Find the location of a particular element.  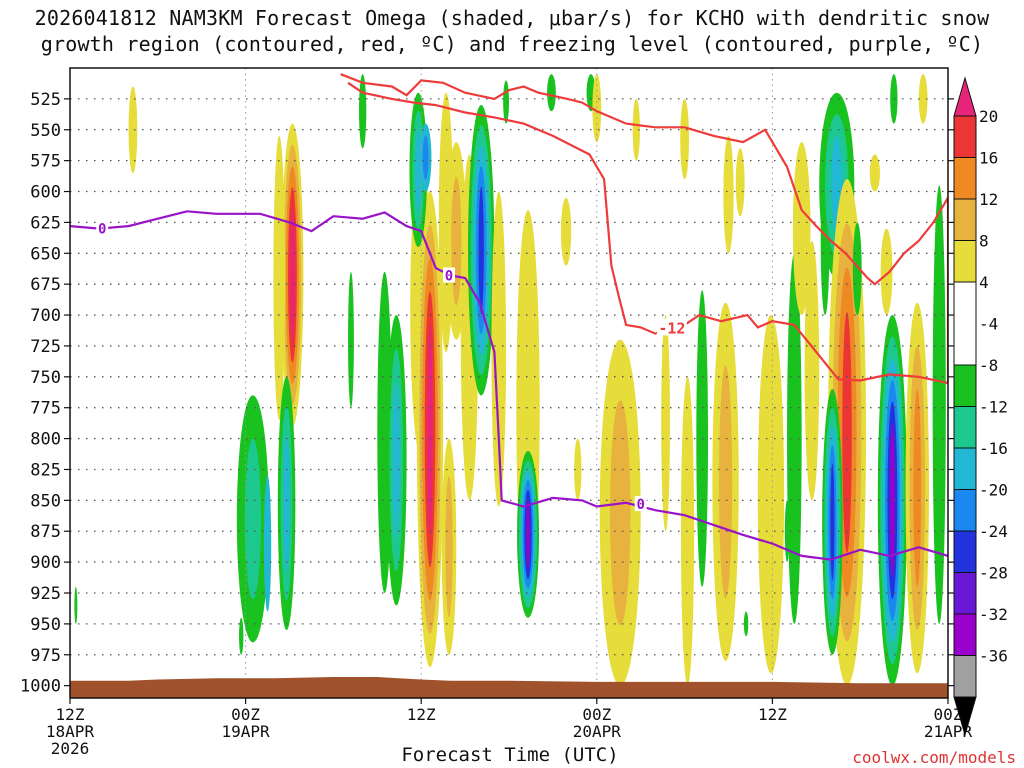

colorbar-label-1: 16 is located at coordinates (988, 158).